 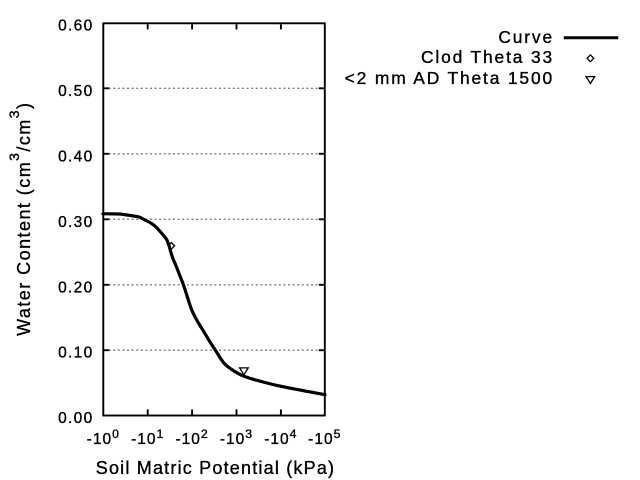 I want to click on svg-text: -101, so click(x=147, y=437).